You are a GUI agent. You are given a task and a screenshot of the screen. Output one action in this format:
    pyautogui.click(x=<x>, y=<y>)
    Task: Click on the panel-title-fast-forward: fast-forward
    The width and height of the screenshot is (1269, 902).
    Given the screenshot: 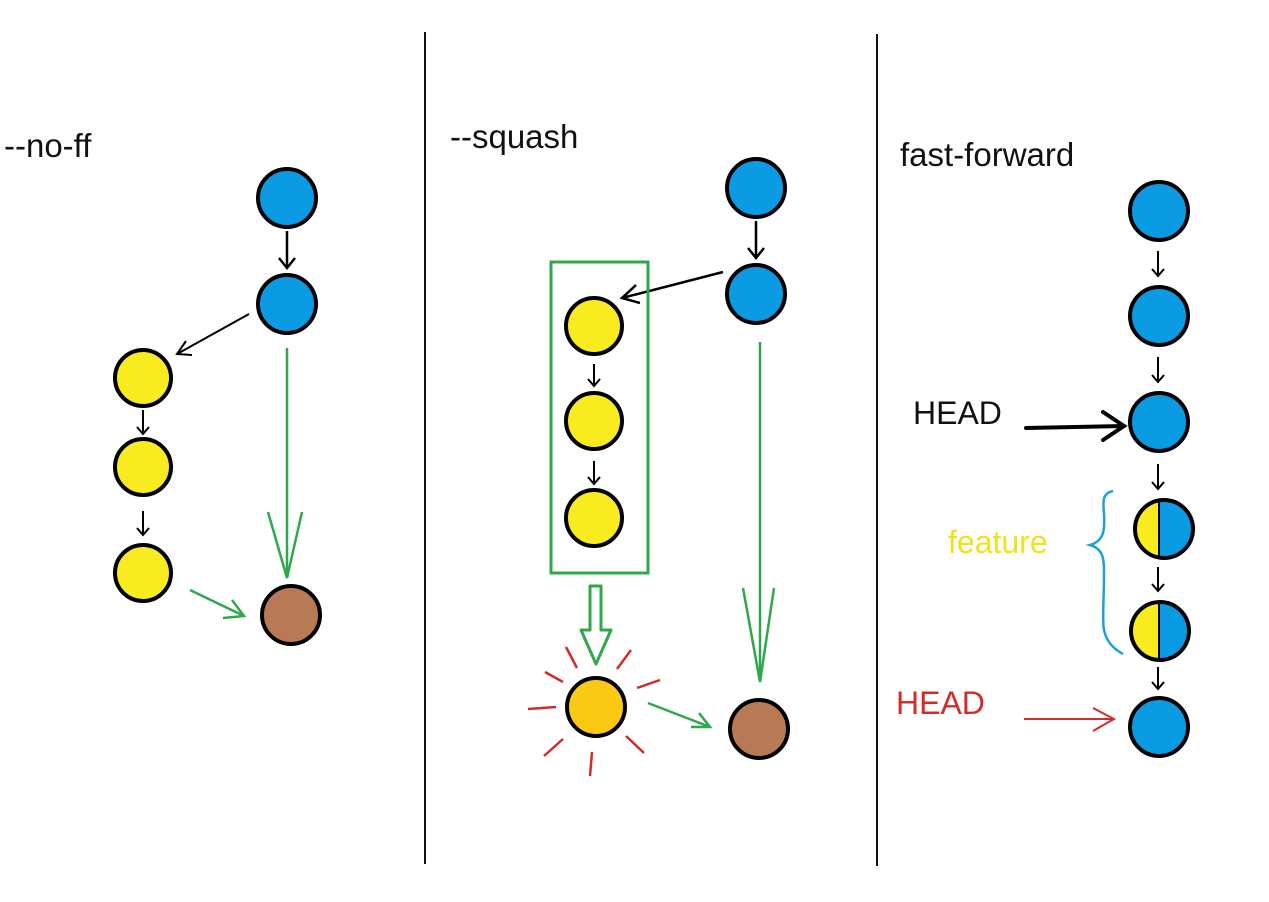 What is the action you would take?
    pyautogui.click(x=987, y=154)
    